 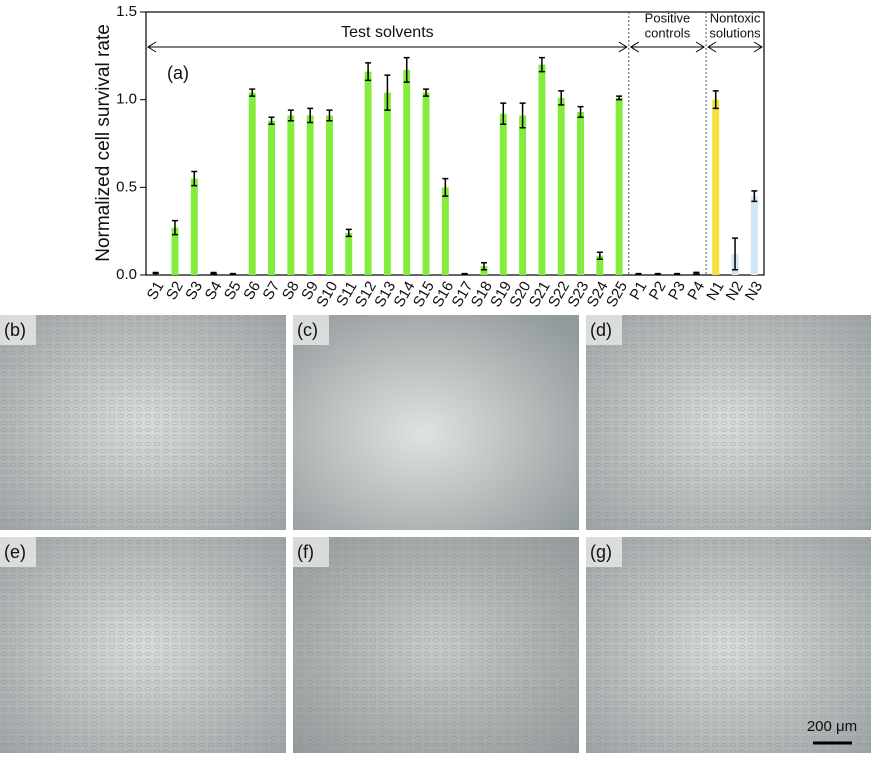 I want to click on panel-label: (f), so click(x=305, y=552).